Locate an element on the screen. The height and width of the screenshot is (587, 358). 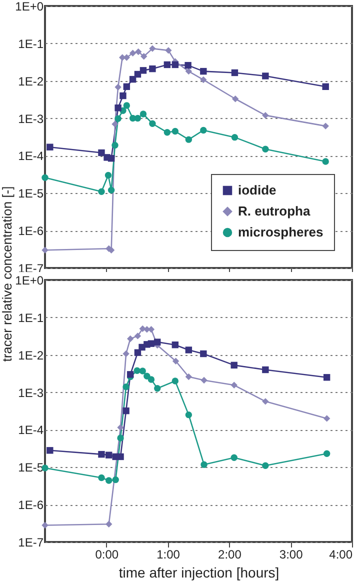
y-axis-title: tracer relative concentration [-] is located at coordinates (7, 274).